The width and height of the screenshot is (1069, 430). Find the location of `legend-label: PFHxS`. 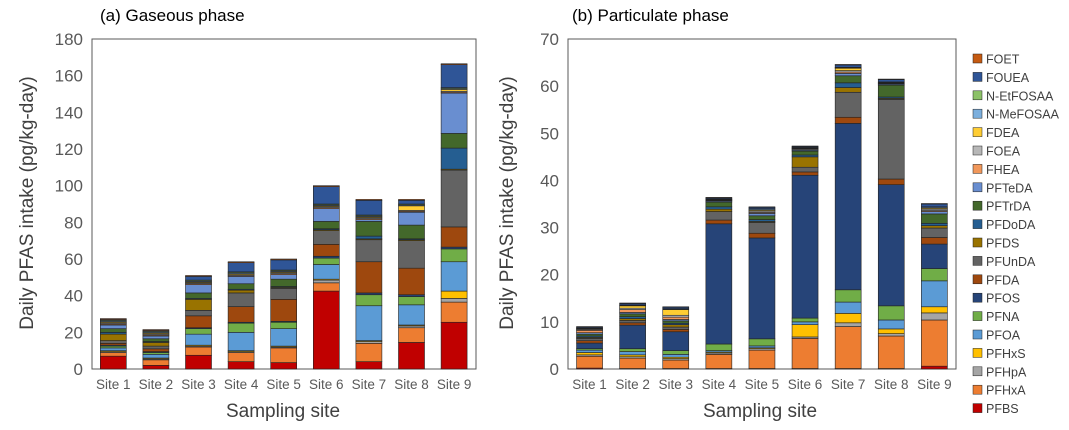

legend-label: PFHxS is located at coordinates (1006, 354).